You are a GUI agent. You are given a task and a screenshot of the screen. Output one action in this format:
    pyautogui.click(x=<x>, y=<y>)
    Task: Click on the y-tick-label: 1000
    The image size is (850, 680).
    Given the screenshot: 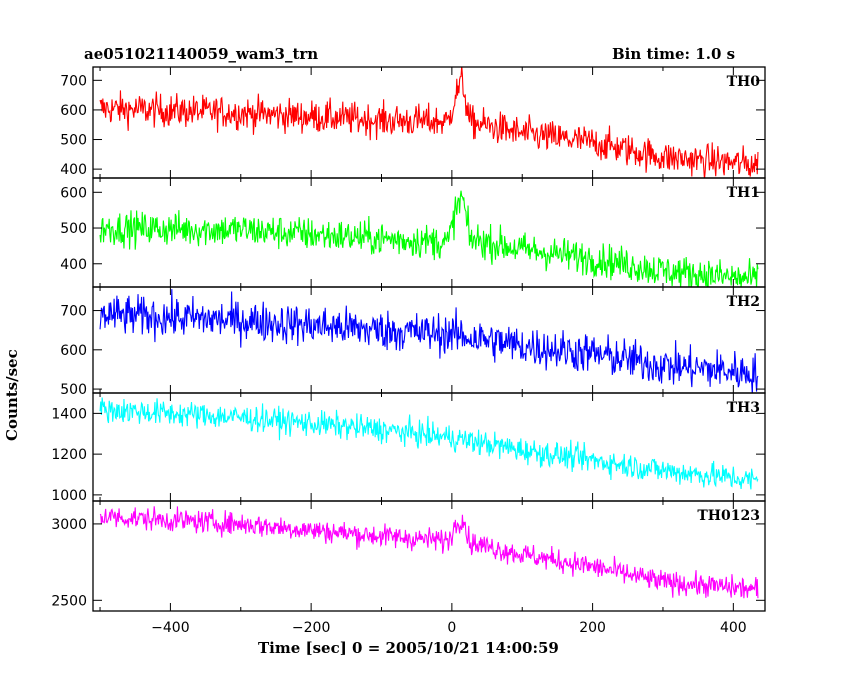 What is the action you would take?
    pyautogui.click(x=69, y=496)
    